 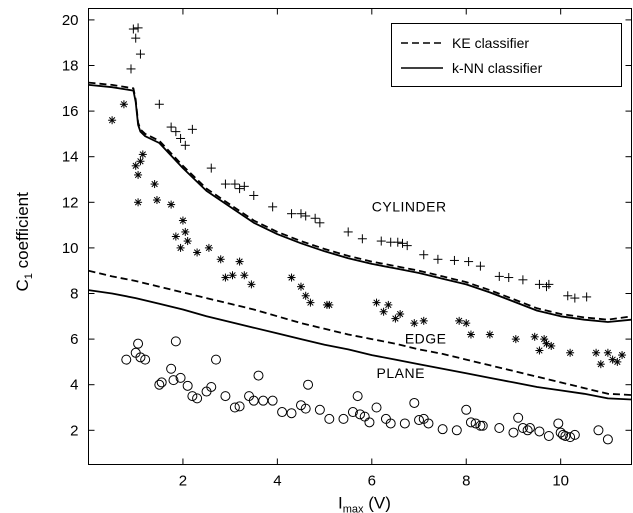 What do you see at coordinates (70, 66) in the screenshot?
I see `y-tick-label: 18` at bounding box center [70, 66].